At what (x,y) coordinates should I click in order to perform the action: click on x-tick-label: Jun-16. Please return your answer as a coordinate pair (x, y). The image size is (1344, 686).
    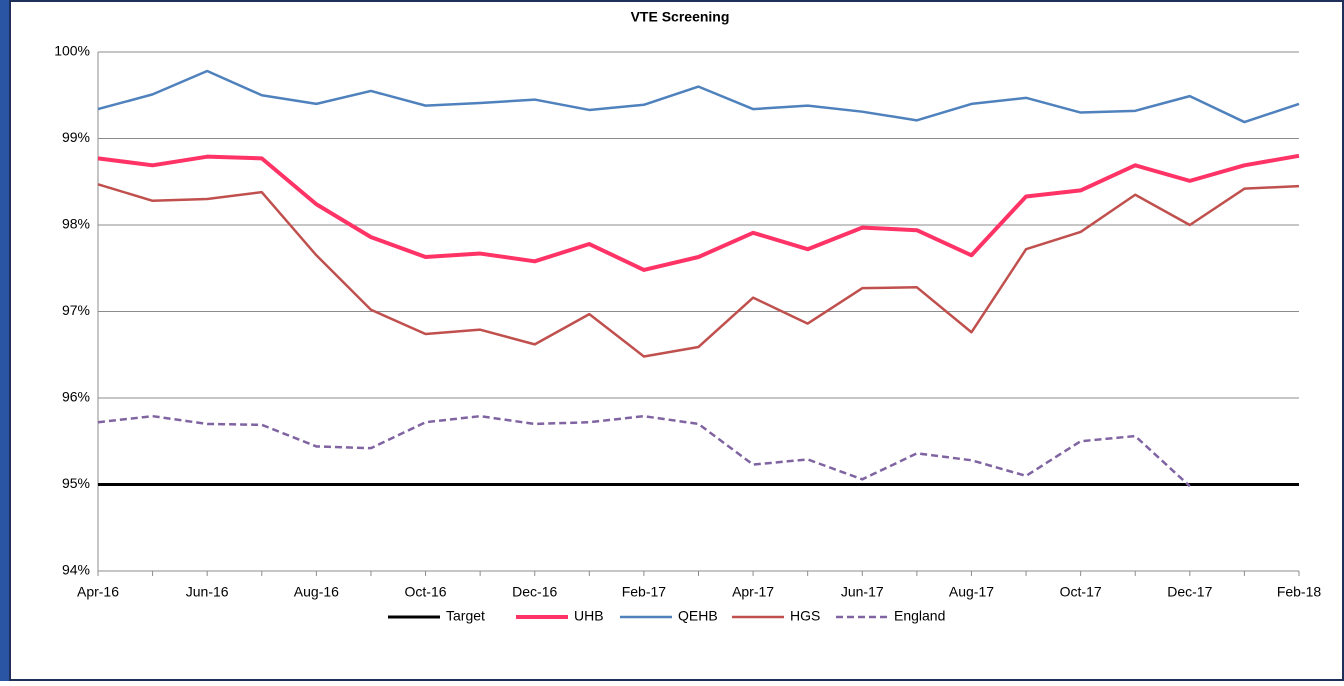
    Looking at the image, I should click on (207, 592).